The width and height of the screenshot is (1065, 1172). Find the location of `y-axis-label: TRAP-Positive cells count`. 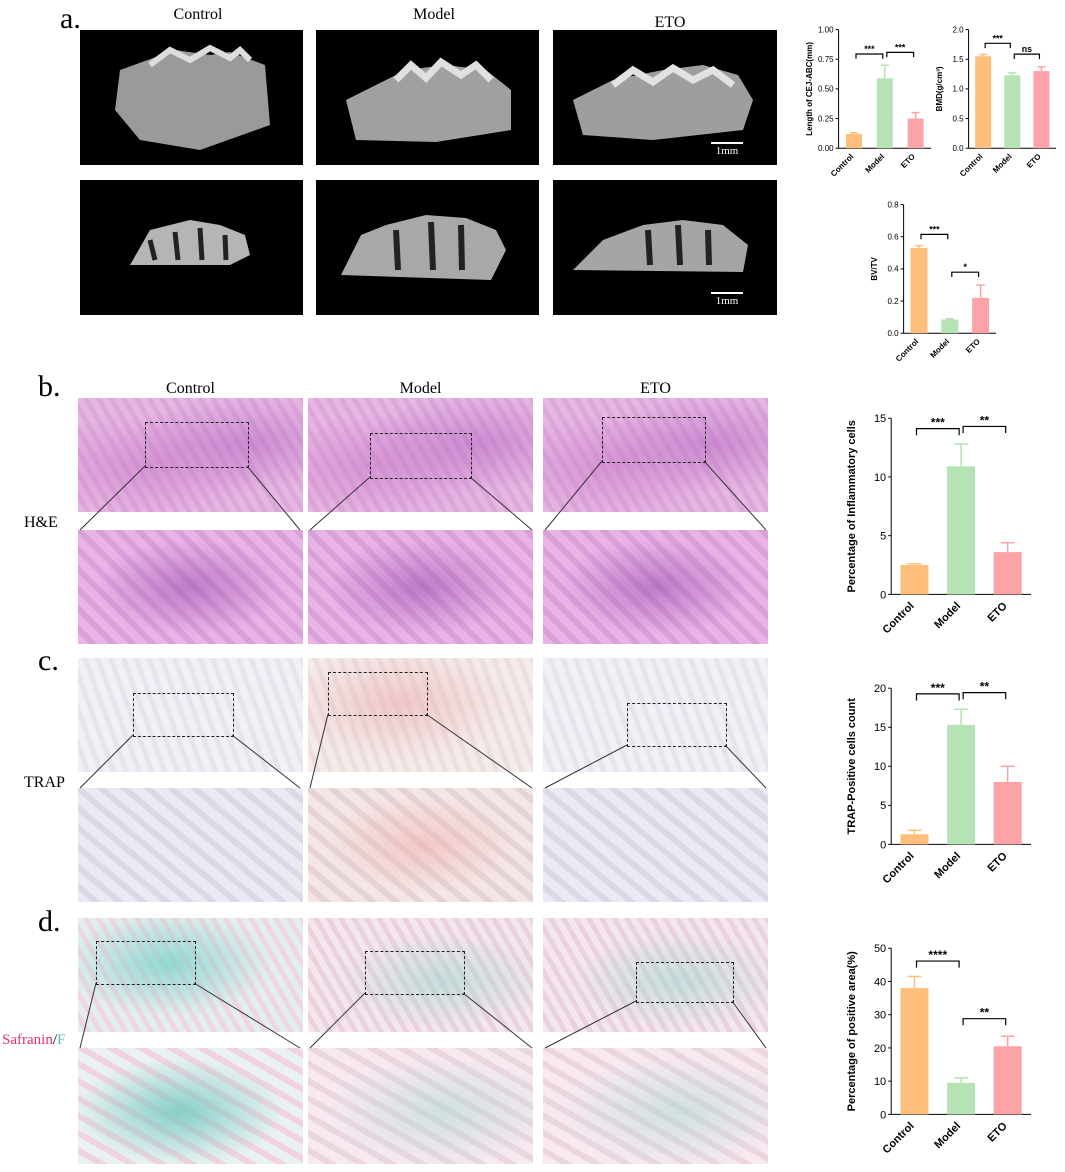

y-axis-label: TRAP-Positive cells count is located at coordinates (852, 766).